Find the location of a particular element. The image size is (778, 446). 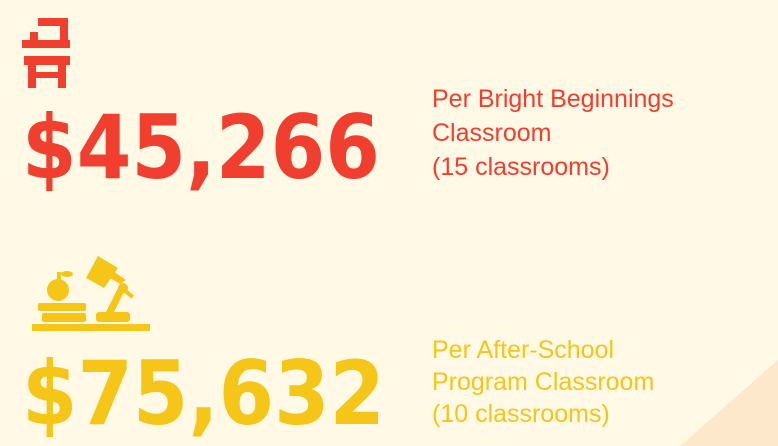

description-line: Program Classroom is located at coordinates (543, 382).